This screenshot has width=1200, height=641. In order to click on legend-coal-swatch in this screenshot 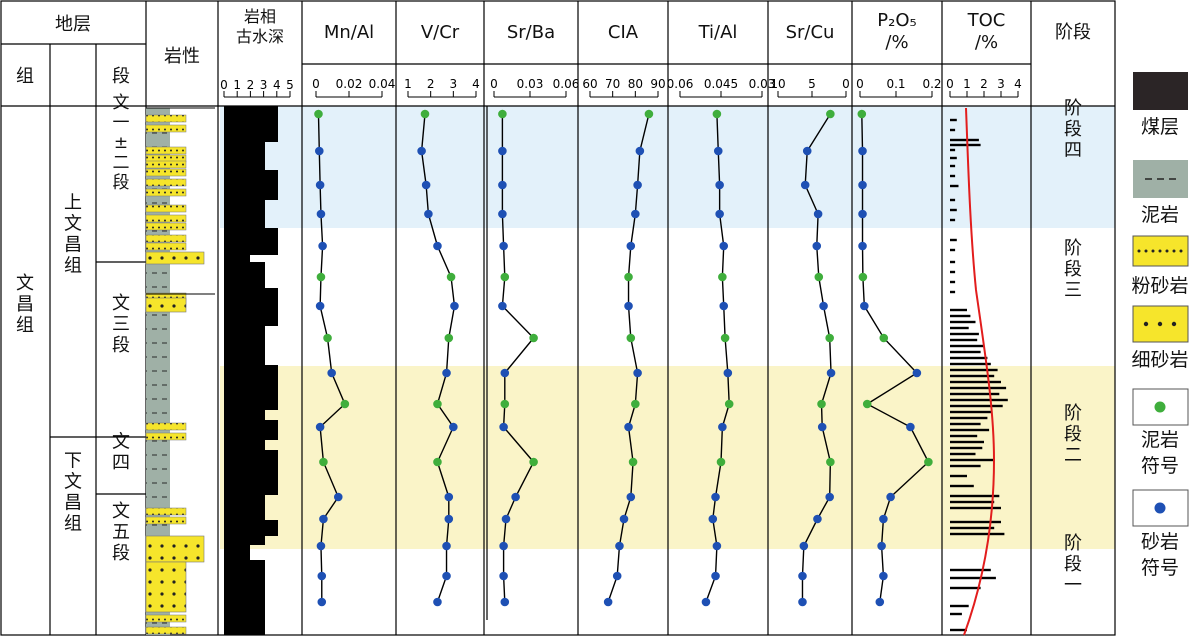, I will do `click(1160, 91)`.